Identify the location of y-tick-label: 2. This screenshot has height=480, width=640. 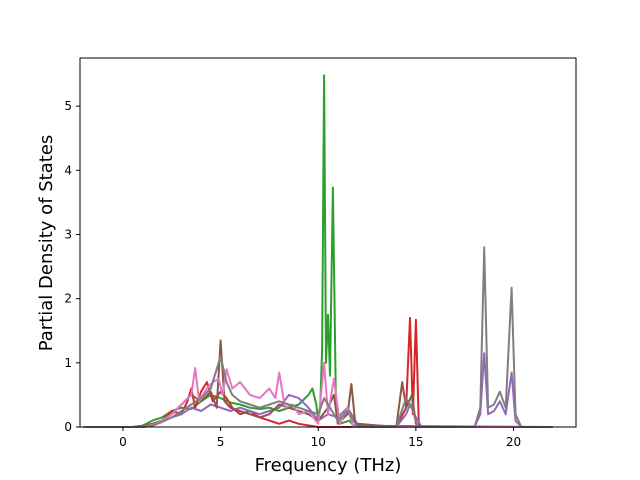
(68, 299).